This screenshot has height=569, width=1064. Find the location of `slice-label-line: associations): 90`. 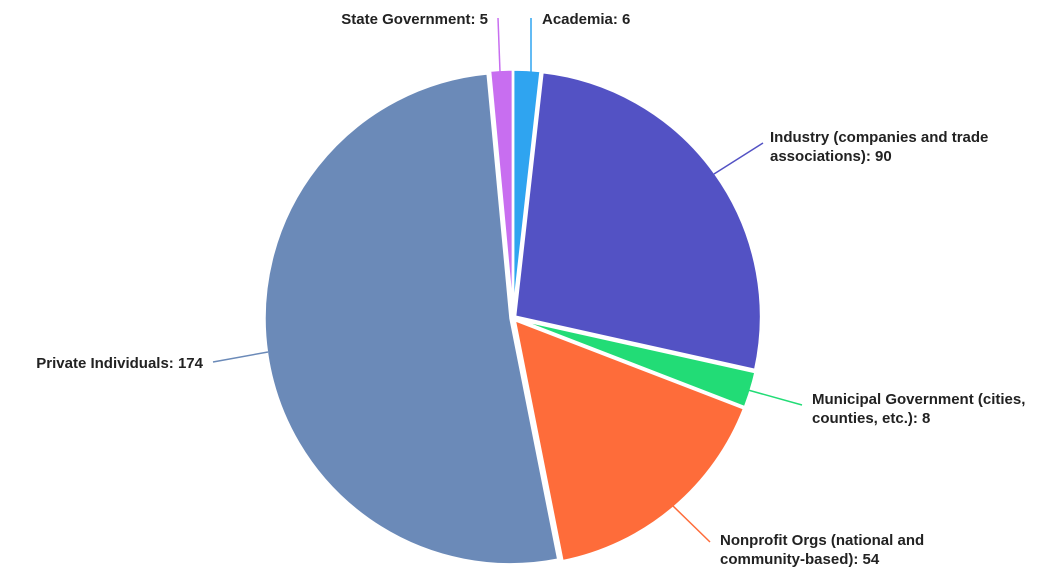

slice-label-line: associations): 90 is located at coordinates (831, 156).